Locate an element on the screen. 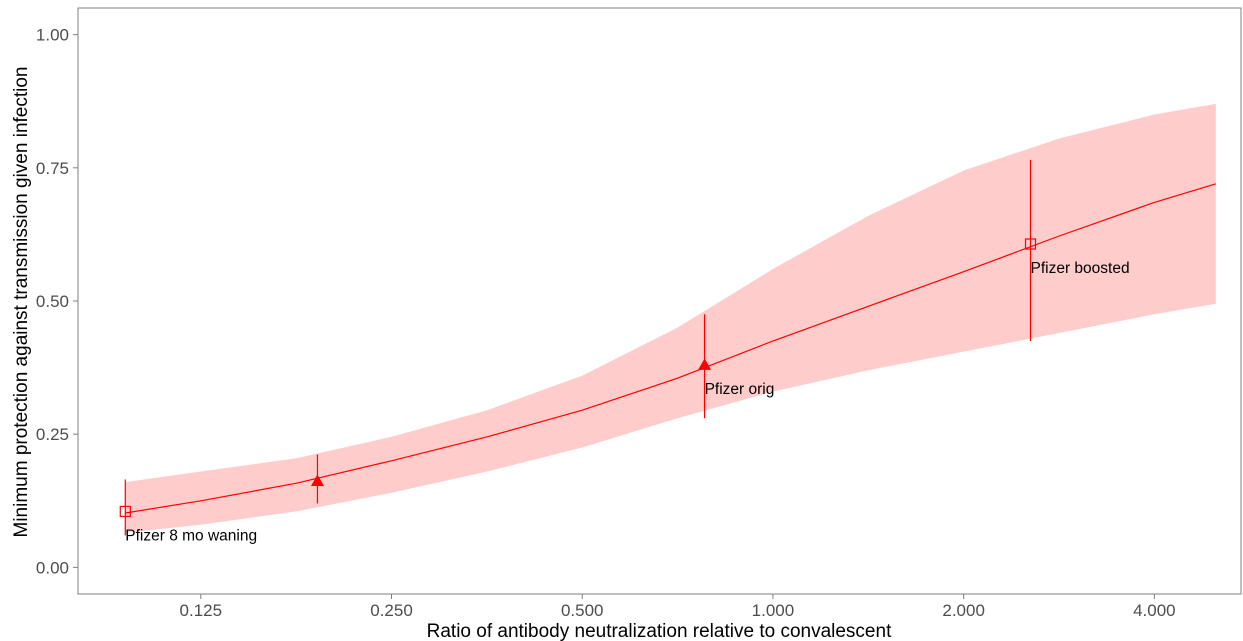 The image size is (1243, 641). y-tick-label: 0.00 is located at coordinates (52, 567).